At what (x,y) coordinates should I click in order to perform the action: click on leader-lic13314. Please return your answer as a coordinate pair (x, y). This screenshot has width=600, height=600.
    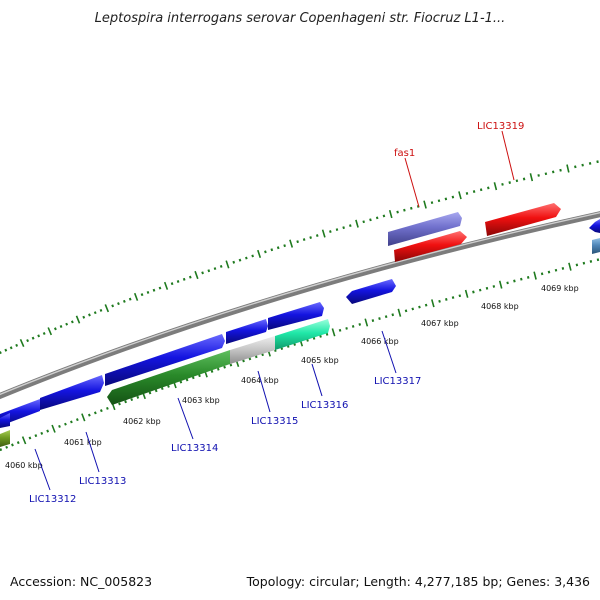
    Looking at the image, I should click on (185, 418).